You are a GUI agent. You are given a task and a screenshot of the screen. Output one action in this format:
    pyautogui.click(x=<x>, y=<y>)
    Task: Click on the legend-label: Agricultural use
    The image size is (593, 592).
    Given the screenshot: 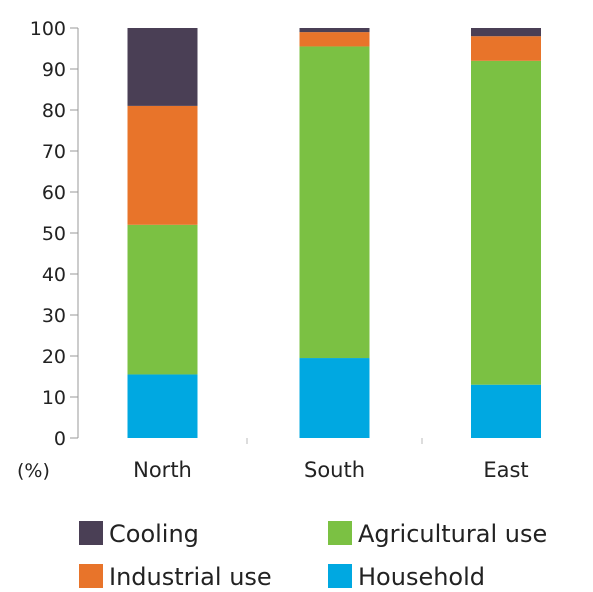 What is the action you would take?
    pyautogui.click(x=452, y=534)
    